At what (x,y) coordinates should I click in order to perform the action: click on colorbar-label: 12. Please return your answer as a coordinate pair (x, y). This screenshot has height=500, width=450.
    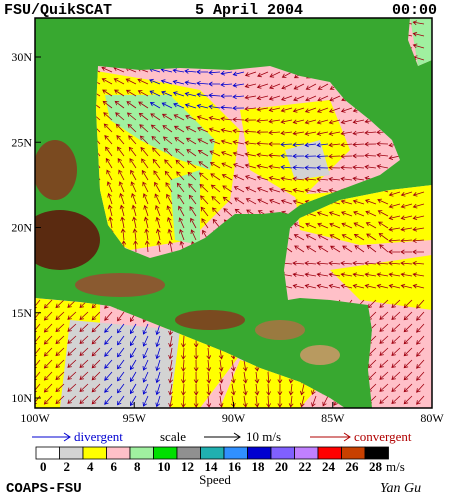
    Looking at the image, I should click on (187, 466).